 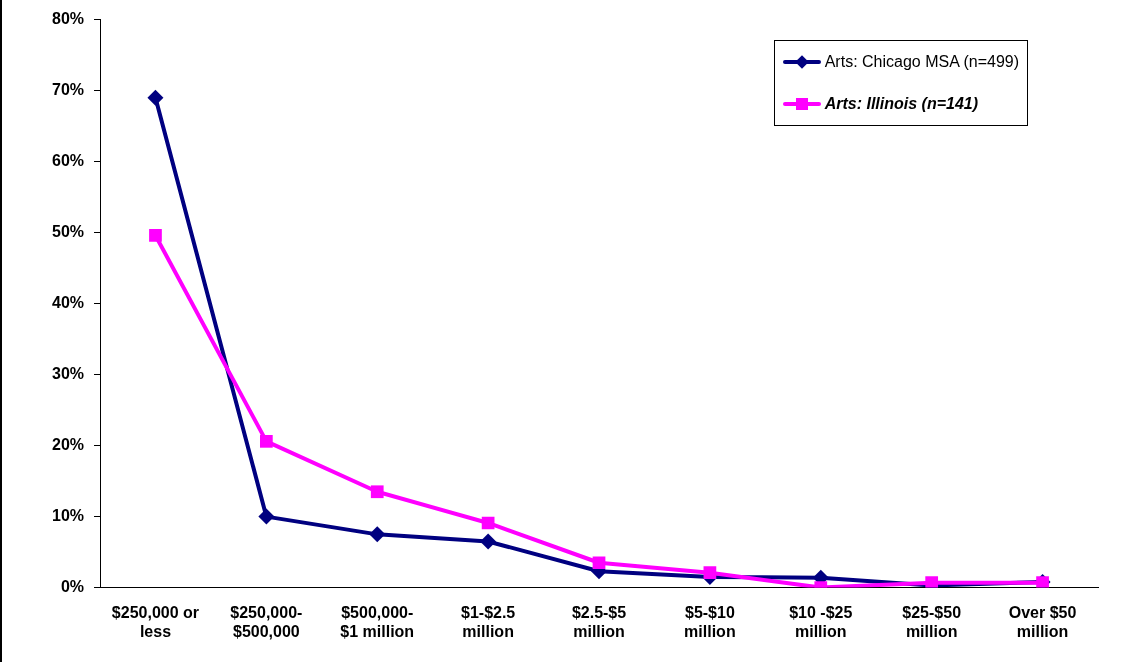 I want to click on x-tick-label: $500,000-$1 million, so click(x=377, y=621).